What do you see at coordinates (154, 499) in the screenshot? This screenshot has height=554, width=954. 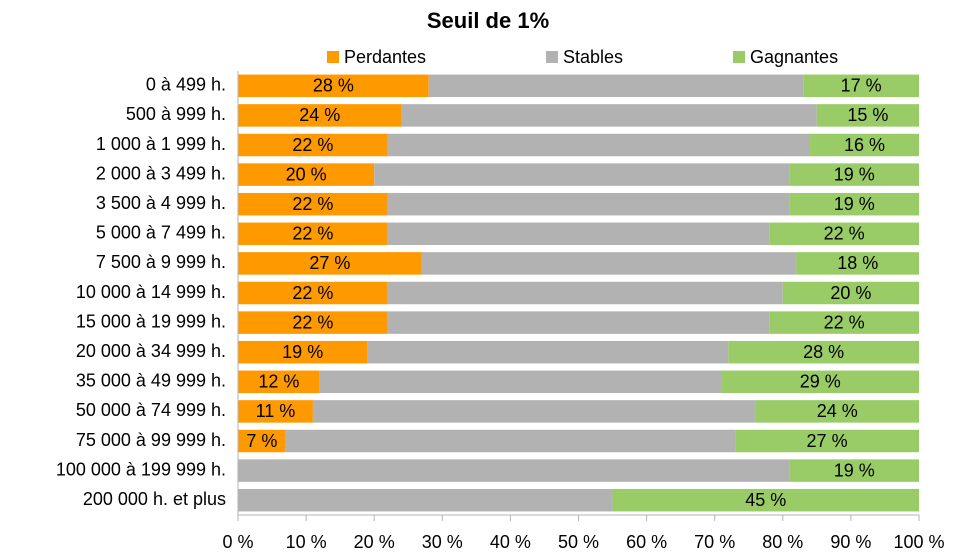 I see `y-tick-label: 200 000 h. et plus` at bounding box center [154, 499].